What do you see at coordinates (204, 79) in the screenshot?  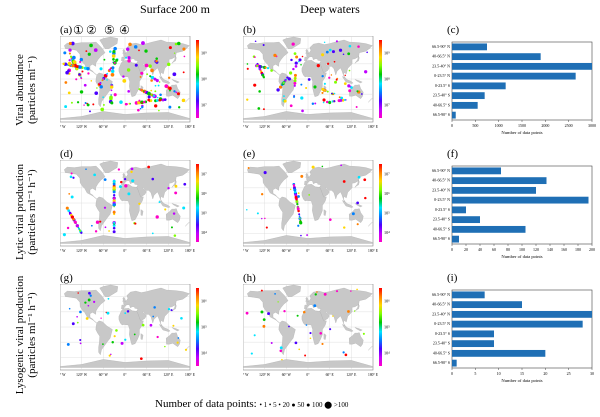 I see `colorbar-tick: 10⁸` at bounding box center [204, 79].